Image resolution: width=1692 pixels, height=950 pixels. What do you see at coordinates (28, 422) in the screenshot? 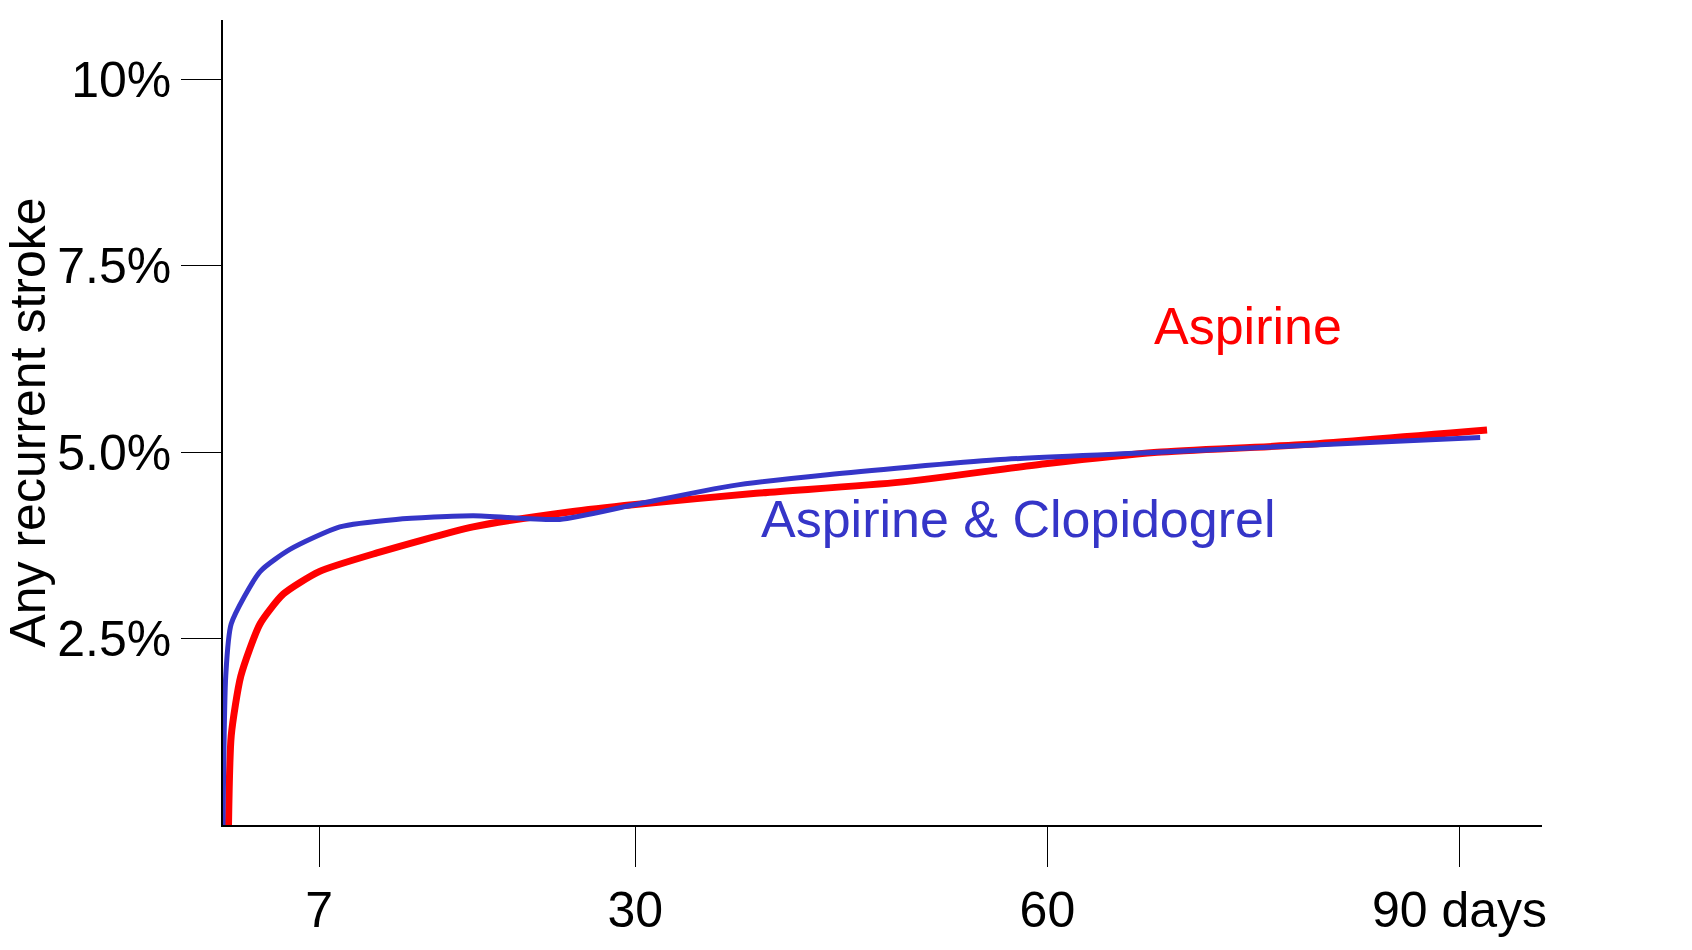
I see `y-axis-title: Any recurrent stroke` at bounding box center [28, 422].